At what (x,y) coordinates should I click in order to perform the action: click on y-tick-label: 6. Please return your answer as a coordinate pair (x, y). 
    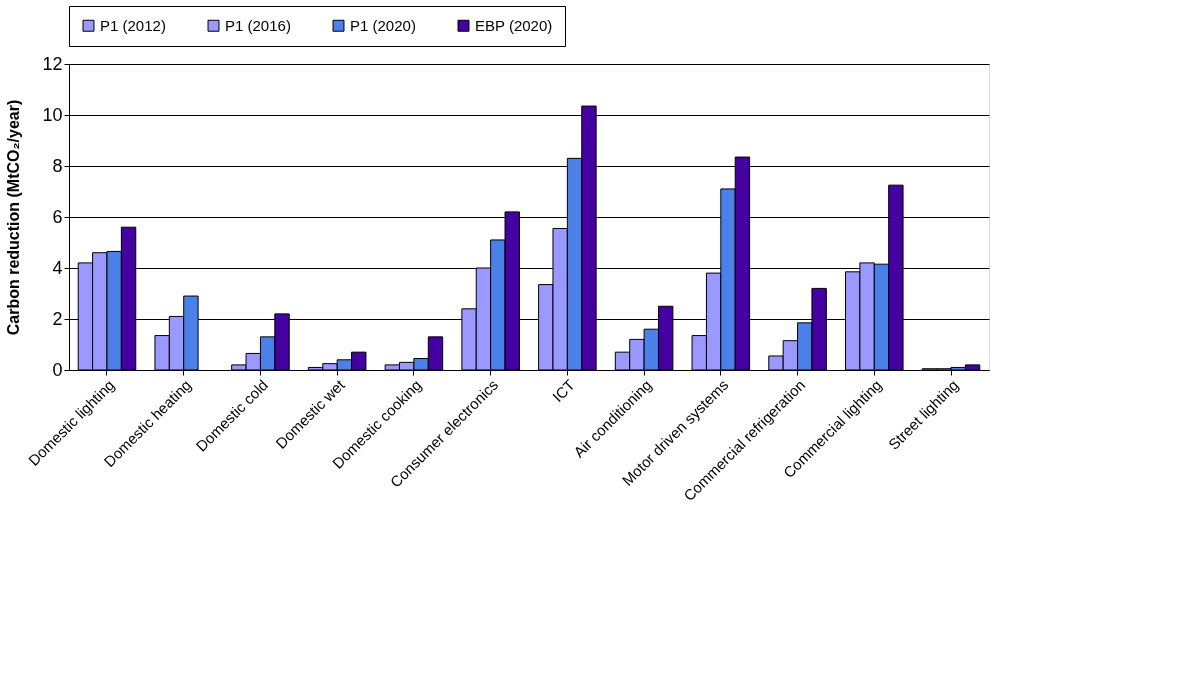
    Looking at the image, I should click on (57, 216).